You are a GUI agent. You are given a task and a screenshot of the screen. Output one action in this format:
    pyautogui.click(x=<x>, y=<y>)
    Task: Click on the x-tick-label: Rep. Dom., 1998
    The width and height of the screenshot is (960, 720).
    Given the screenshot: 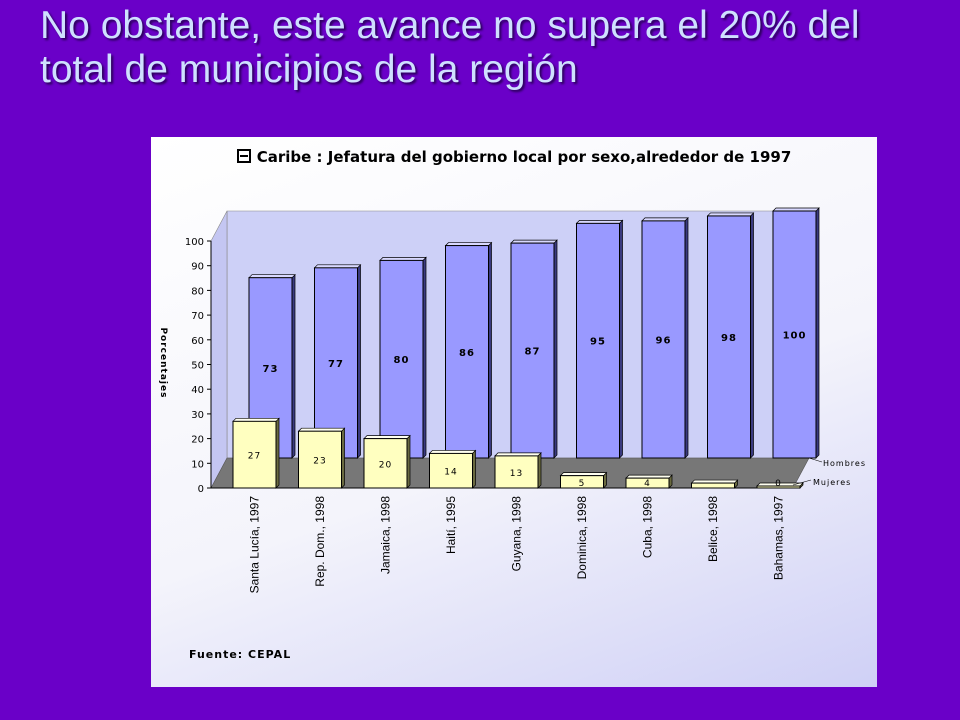 What is the action you would take?
    pyautogui.click(x=320, y=541)
    